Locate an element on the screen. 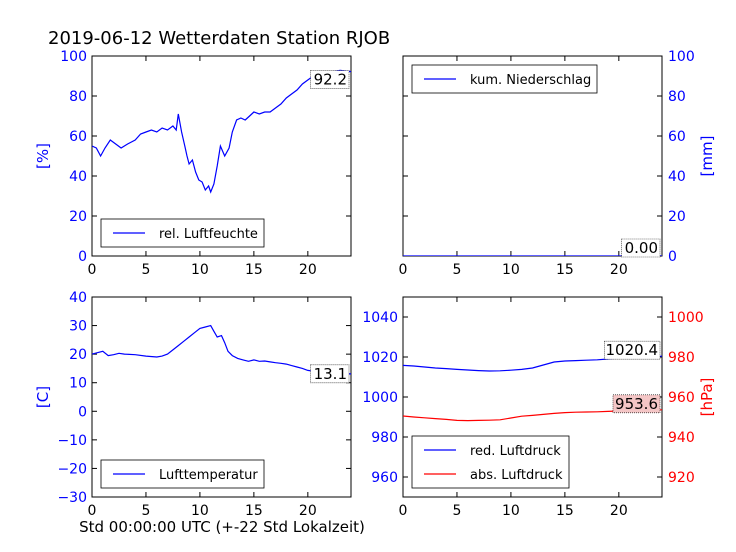  last-value-label: 0.00 is located at coordinates (641, 248).